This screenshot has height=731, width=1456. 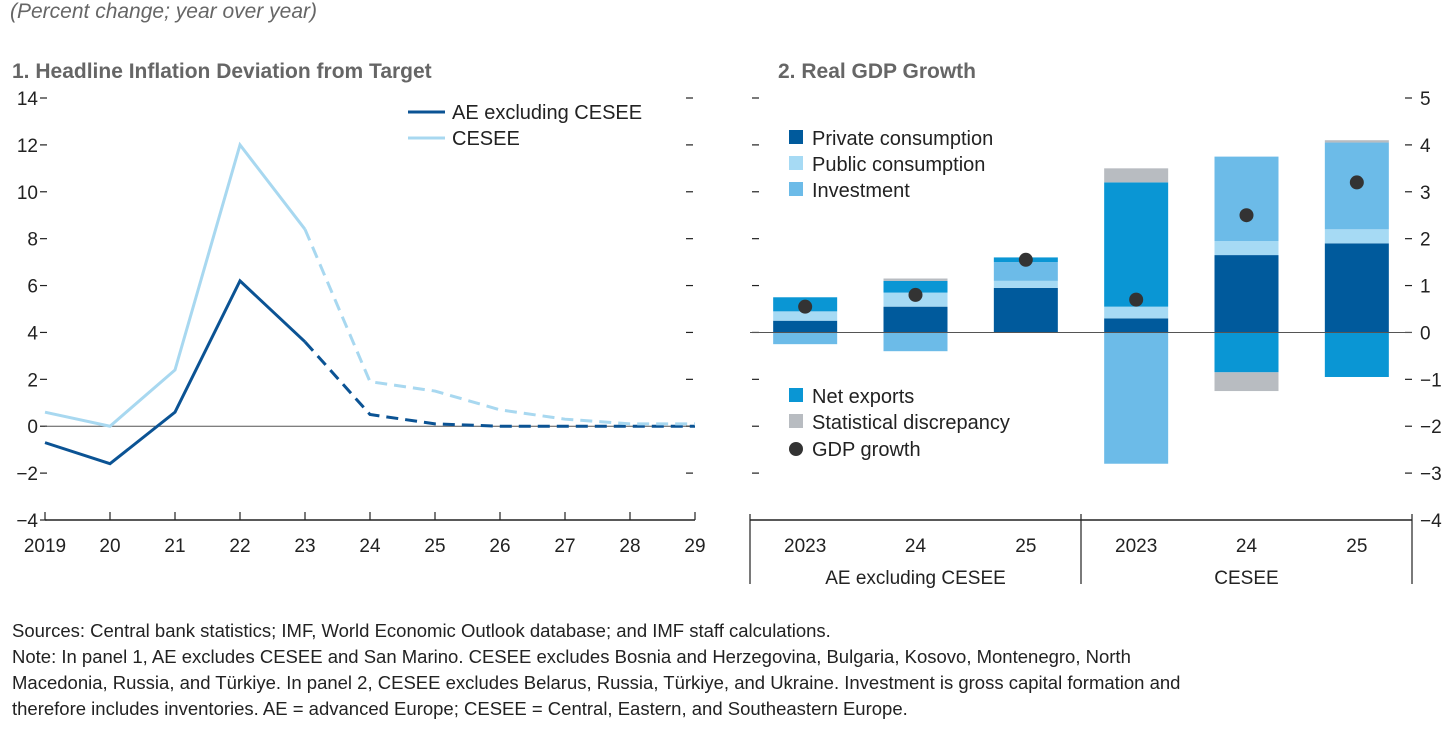 I want to click on y-tick-label: 8, so click(x=32, y=240).